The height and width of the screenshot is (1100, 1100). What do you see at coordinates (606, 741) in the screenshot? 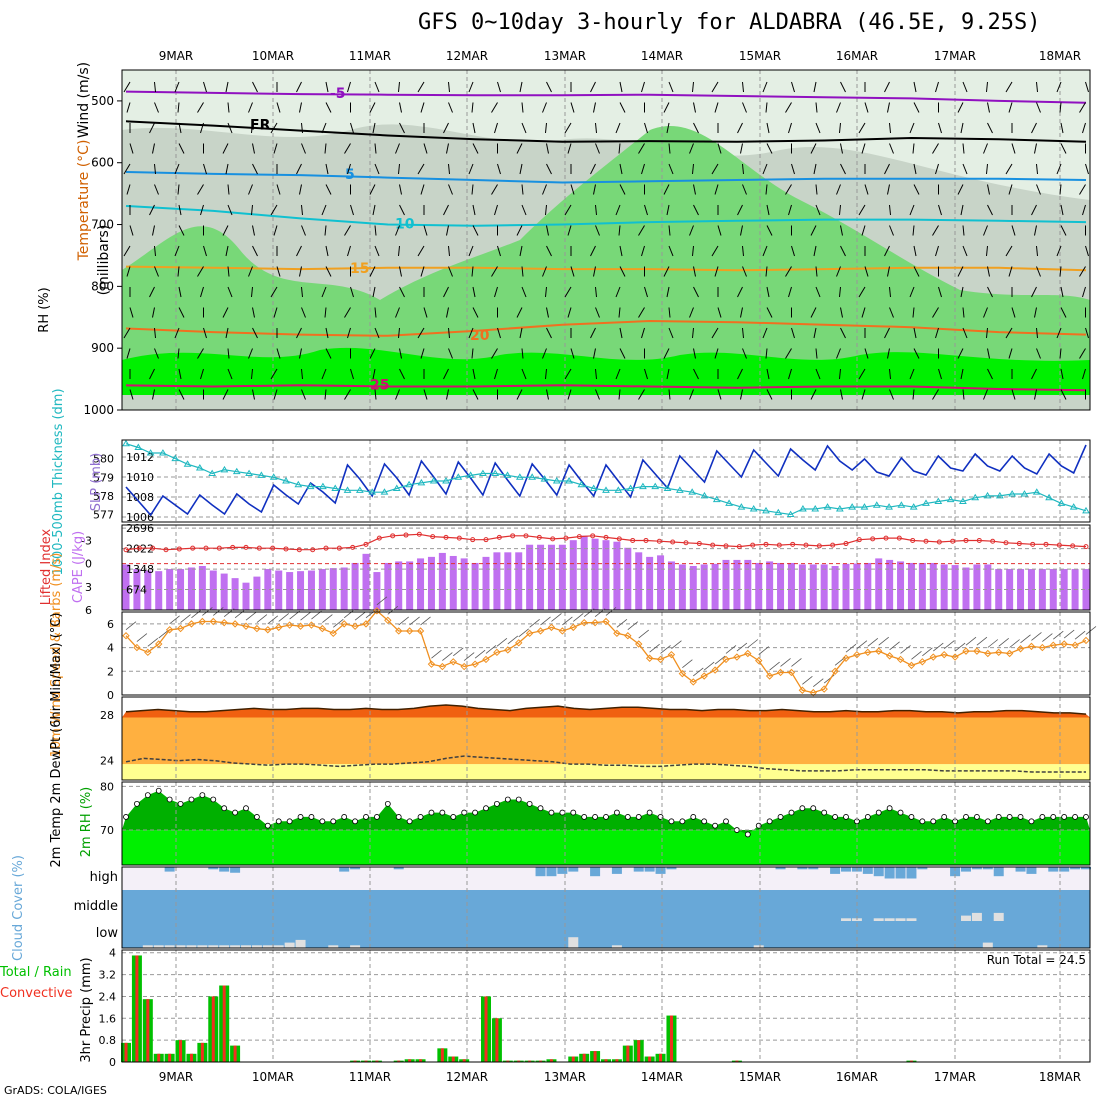
I see `temp-band` at bounding box center [606, 741].